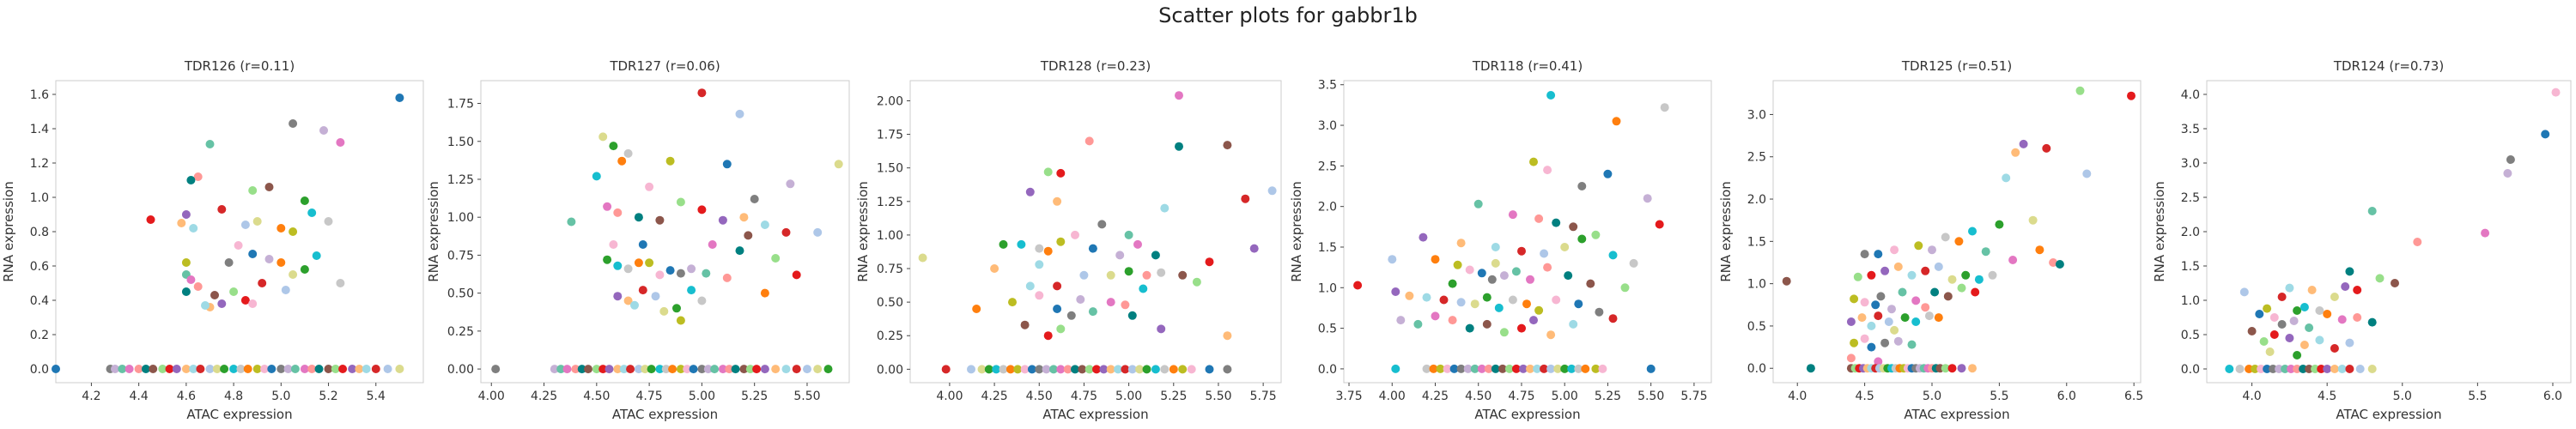  What do you see at coordinates (461, 105) in the screenshot?
I see `y-tick-label: 1.75` at bounding box center [461, 105].